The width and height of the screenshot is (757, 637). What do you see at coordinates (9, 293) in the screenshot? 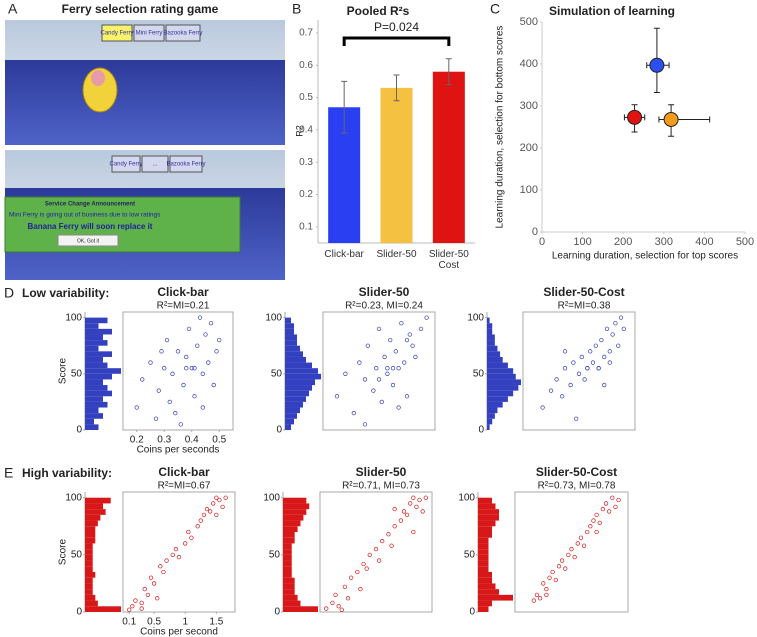
I see `panel-label: D` at bounding box center [9, 293].